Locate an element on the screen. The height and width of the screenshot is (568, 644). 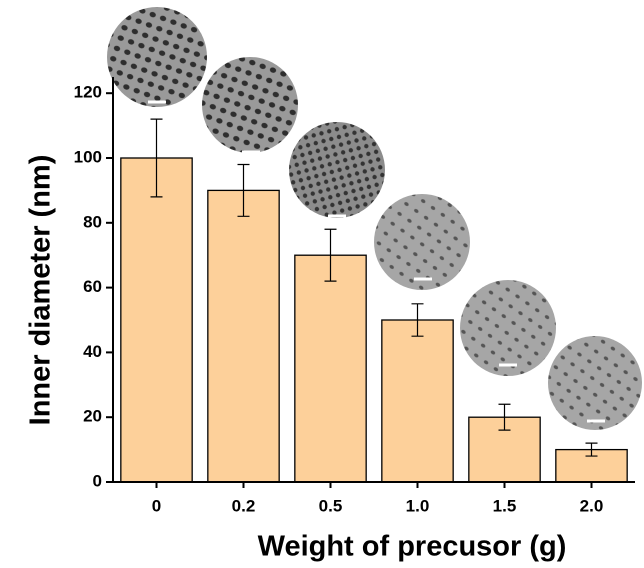
x-tick-label: 0 is located at coordinates (156, 505).